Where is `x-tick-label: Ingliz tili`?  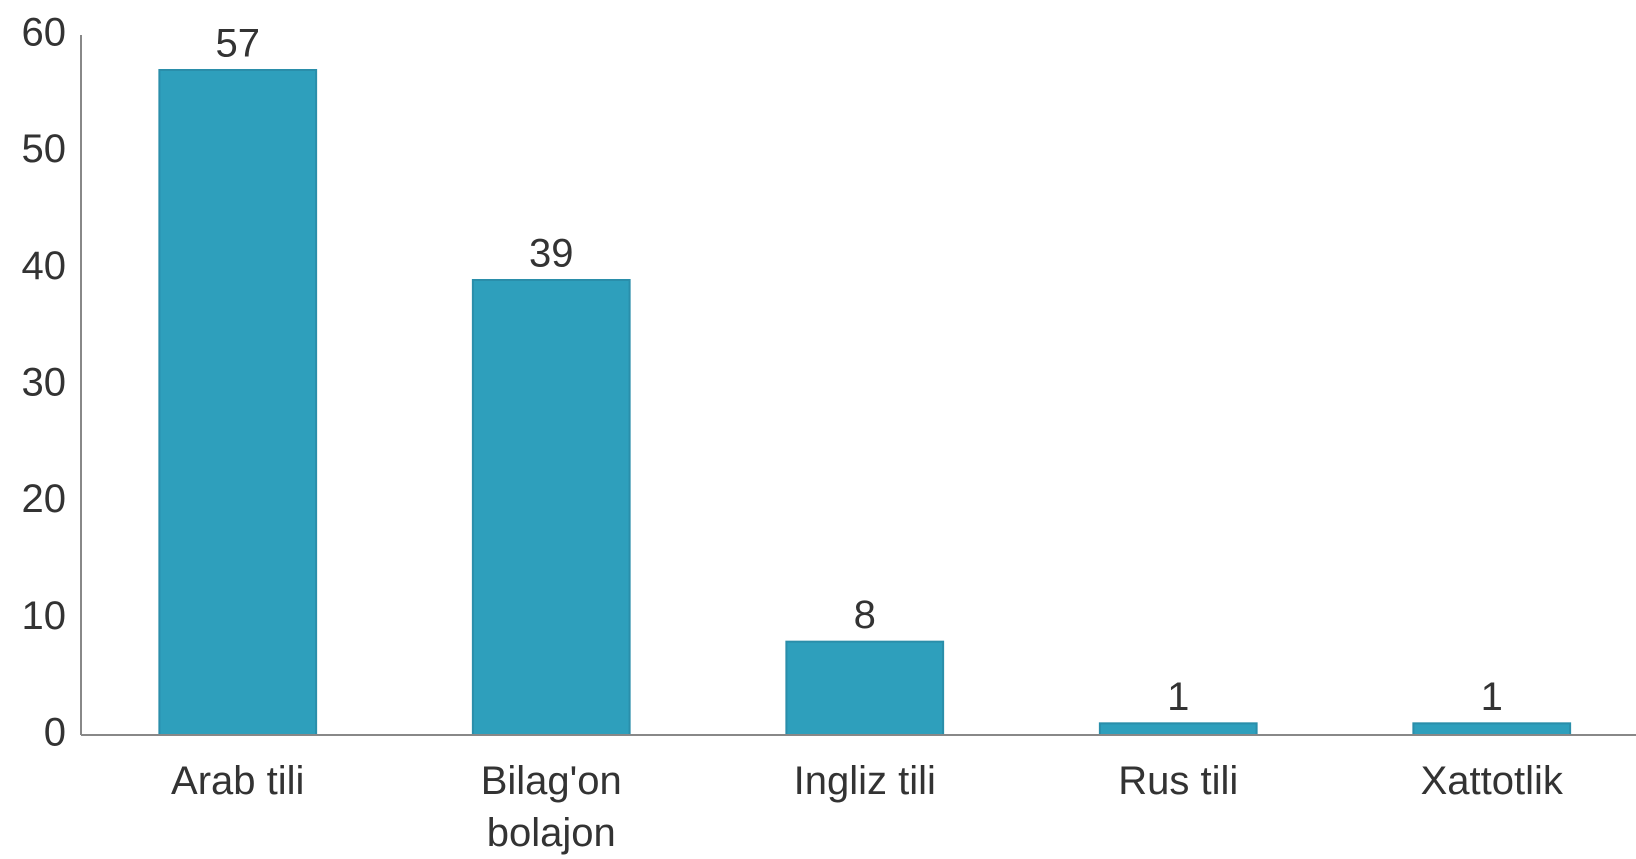 x-tick-label: Ingliz tili is located at coordinates (864, 781).